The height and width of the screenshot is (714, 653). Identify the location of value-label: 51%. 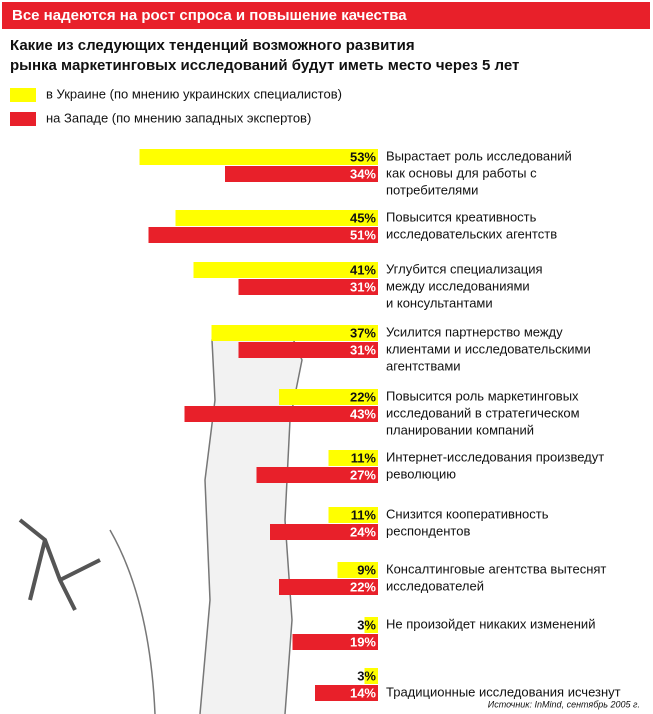
(363, 234).